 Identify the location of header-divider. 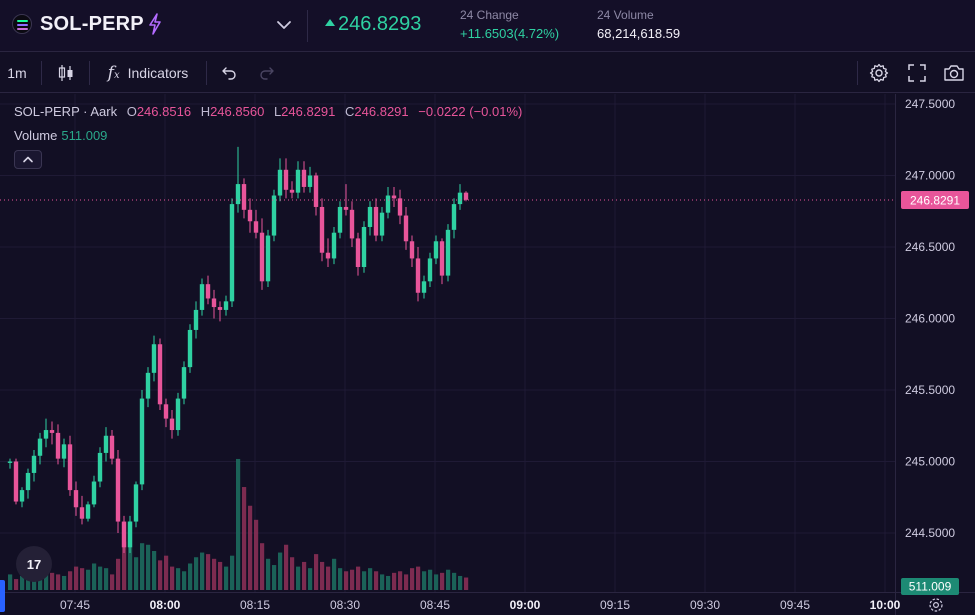
(307, 26).